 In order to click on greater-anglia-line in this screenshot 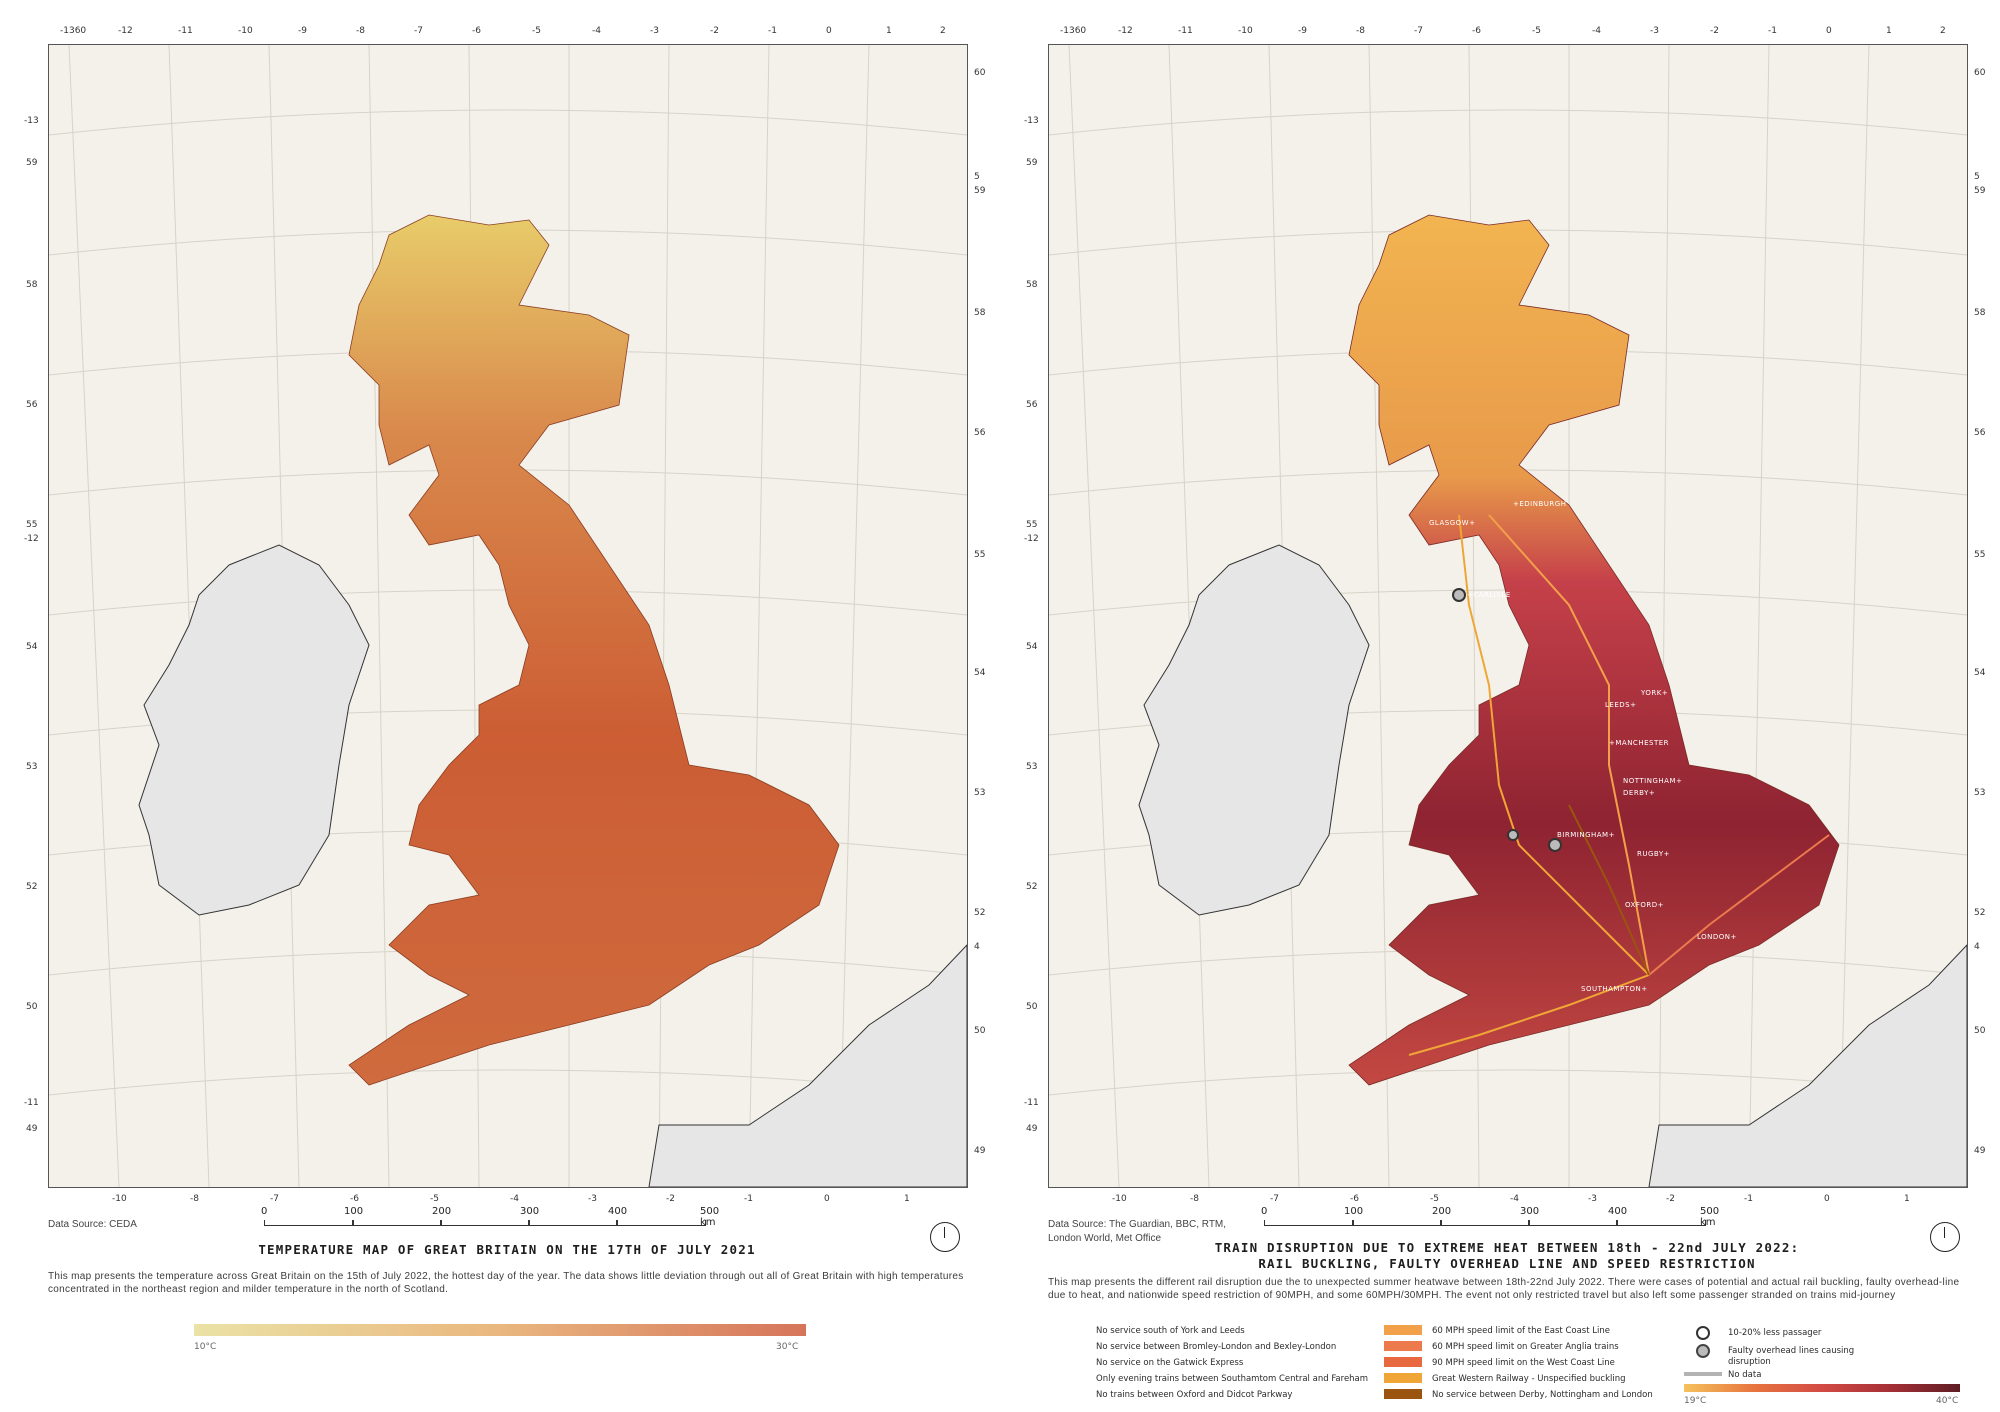, I will do `click(1739, 905)`.